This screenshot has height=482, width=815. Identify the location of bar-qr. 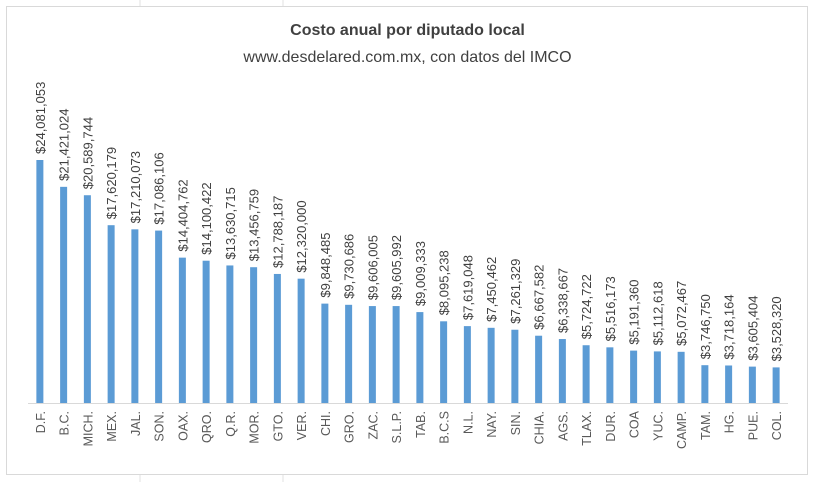
(230, 334).